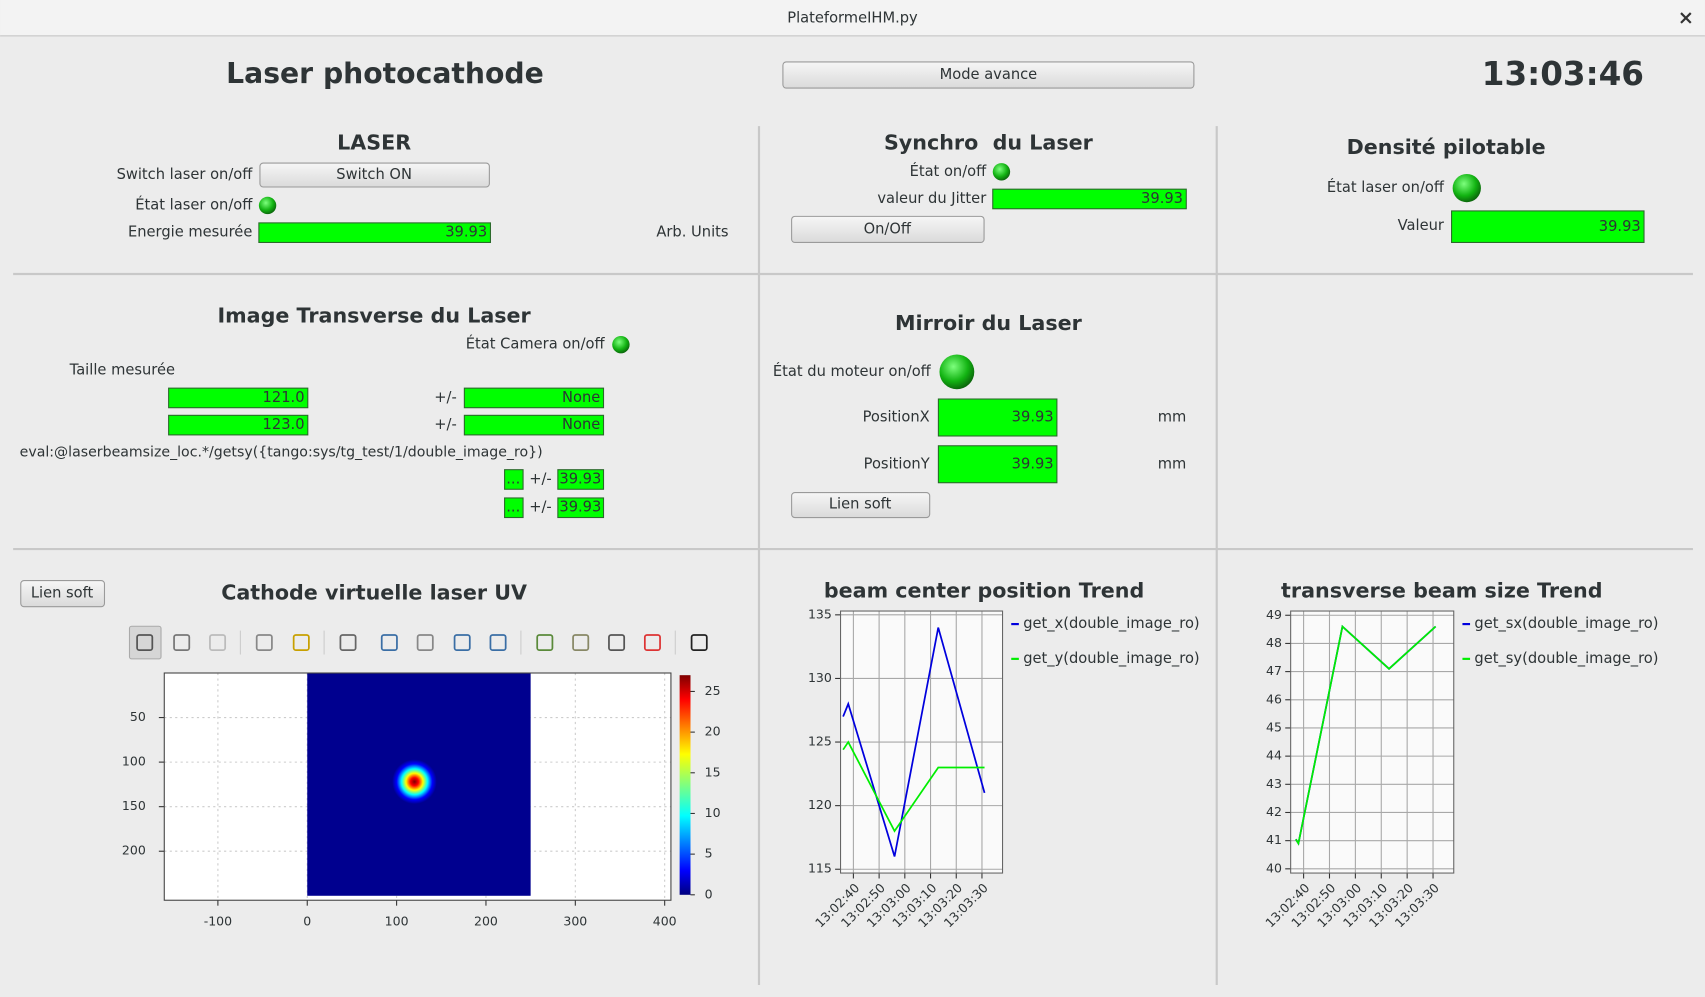 This screenshot has height=997, width=1705. What do you see at coordinates (713, 771) in the screenshot?
I see `colorbar-tick-label: 15` at bounding box center [713, 771].